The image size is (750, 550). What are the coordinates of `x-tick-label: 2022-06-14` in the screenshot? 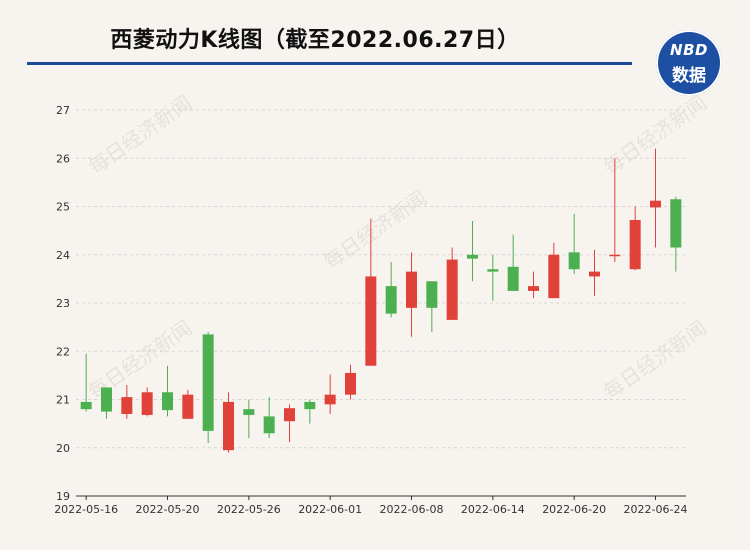 It's located at (493, 509).